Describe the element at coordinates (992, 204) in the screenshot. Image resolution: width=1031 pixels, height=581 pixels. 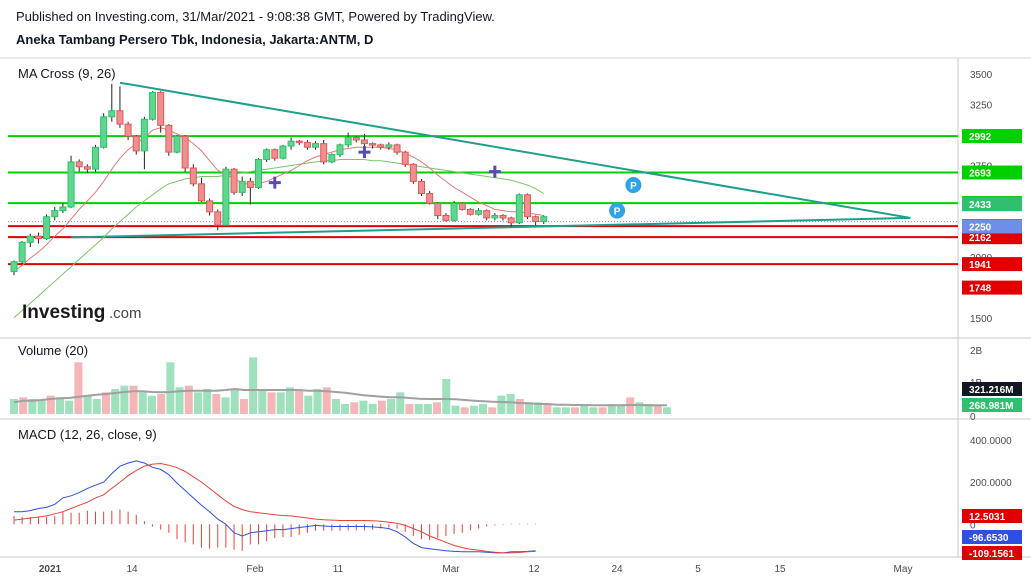
I see `price-tag-2433: 2433` at that location.